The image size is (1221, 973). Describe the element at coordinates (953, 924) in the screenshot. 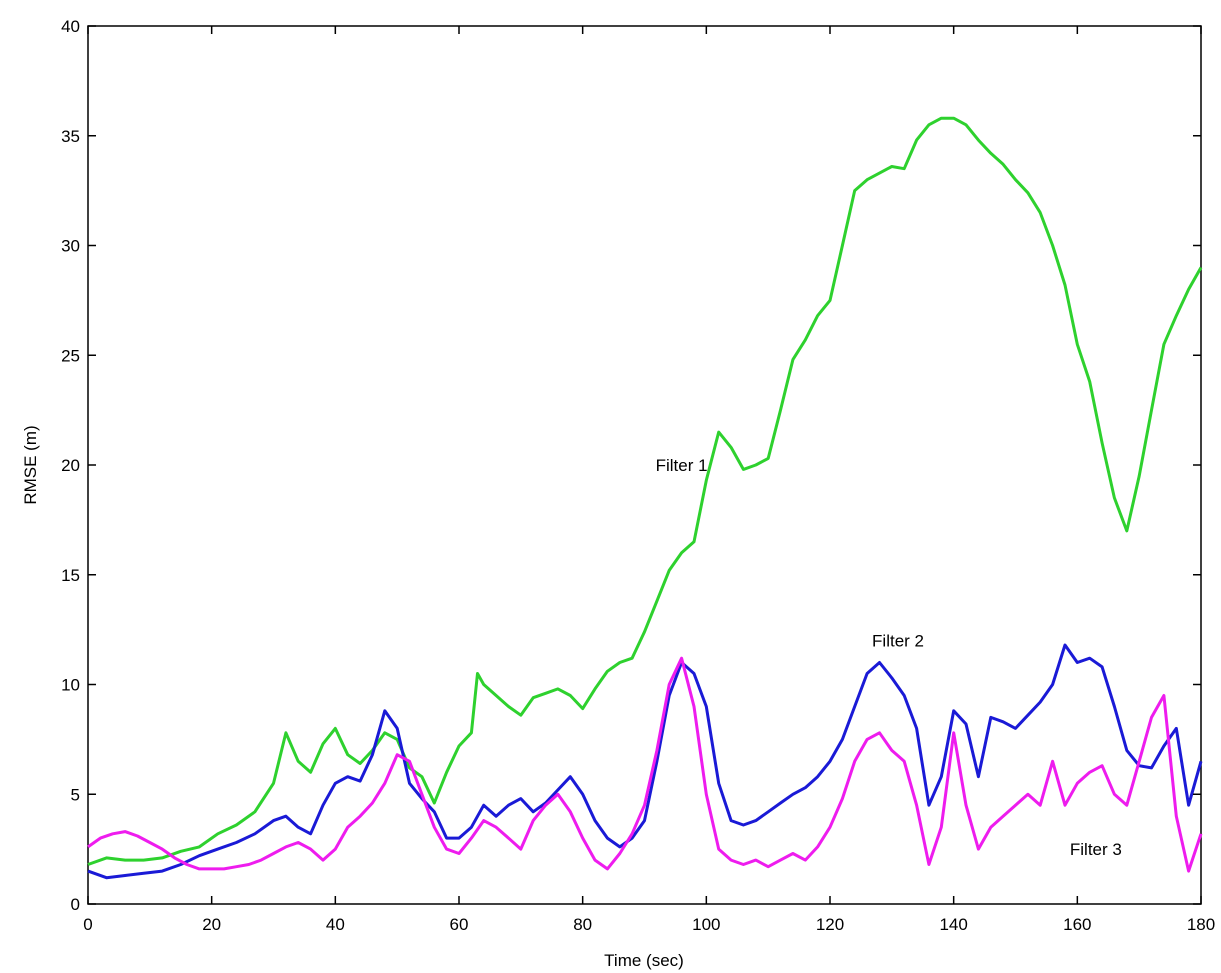

I see `x-tick-label: 140` at that location.